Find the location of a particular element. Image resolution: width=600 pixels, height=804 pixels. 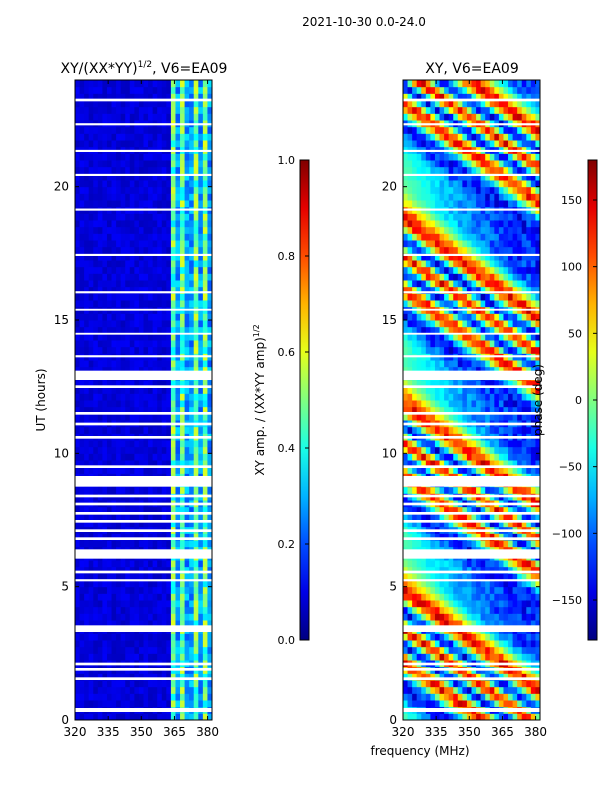

y-tick-label: 0 is located at coordinates (65, 720).